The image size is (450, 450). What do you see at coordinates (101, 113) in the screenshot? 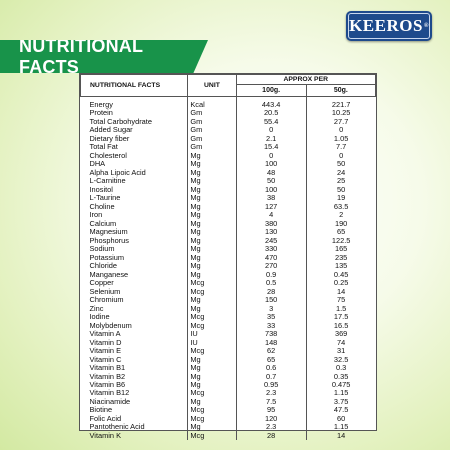
I see `nutrient-name: Protein` at bounding box center [101, 113].